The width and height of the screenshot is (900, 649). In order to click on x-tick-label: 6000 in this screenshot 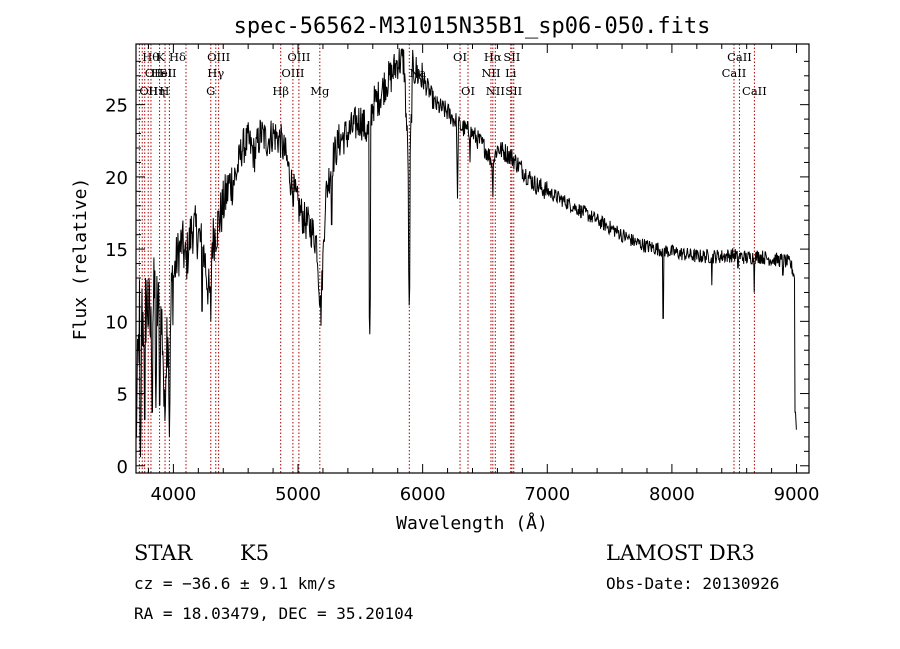, I will do `click(423, 494)`.